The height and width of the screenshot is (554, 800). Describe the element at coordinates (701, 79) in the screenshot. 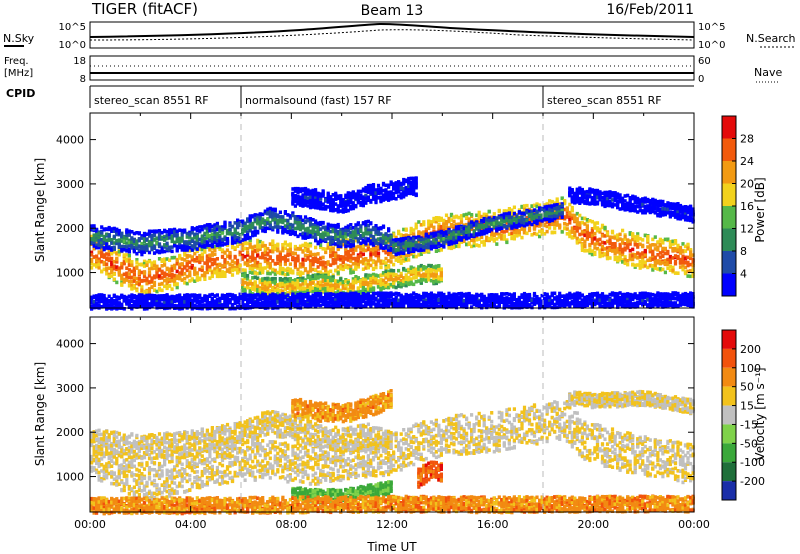

I see `nave-tick-bottom: 0` at that location.